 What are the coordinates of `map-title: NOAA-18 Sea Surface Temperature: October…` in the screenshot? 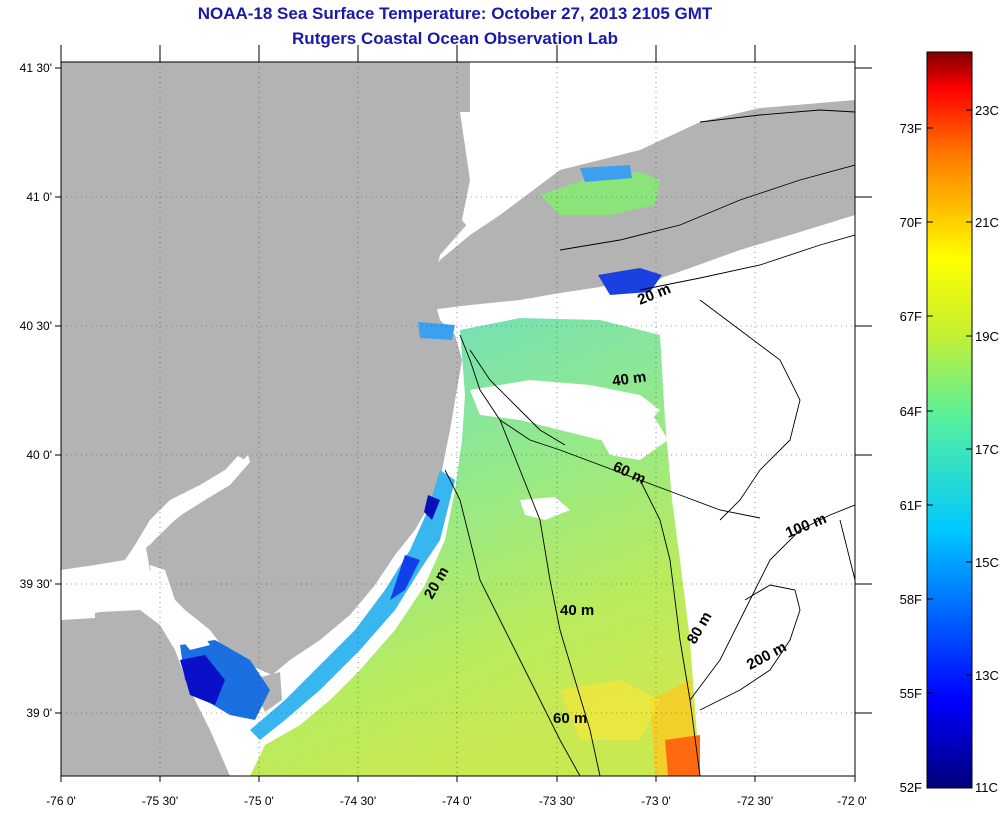 It's located at (455, 13).